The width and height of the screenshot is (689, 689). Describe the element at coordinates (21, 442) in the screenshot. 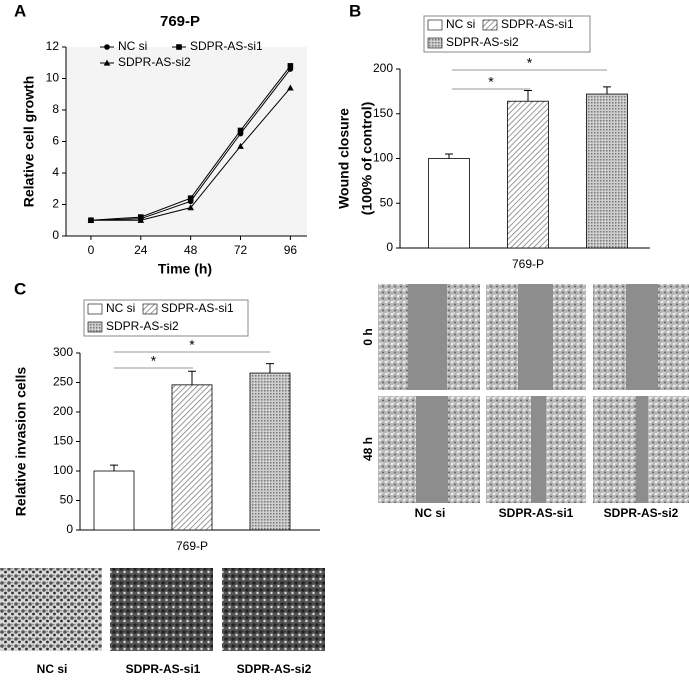

I see `y-axis-label: Relative invasion cells` at that location.